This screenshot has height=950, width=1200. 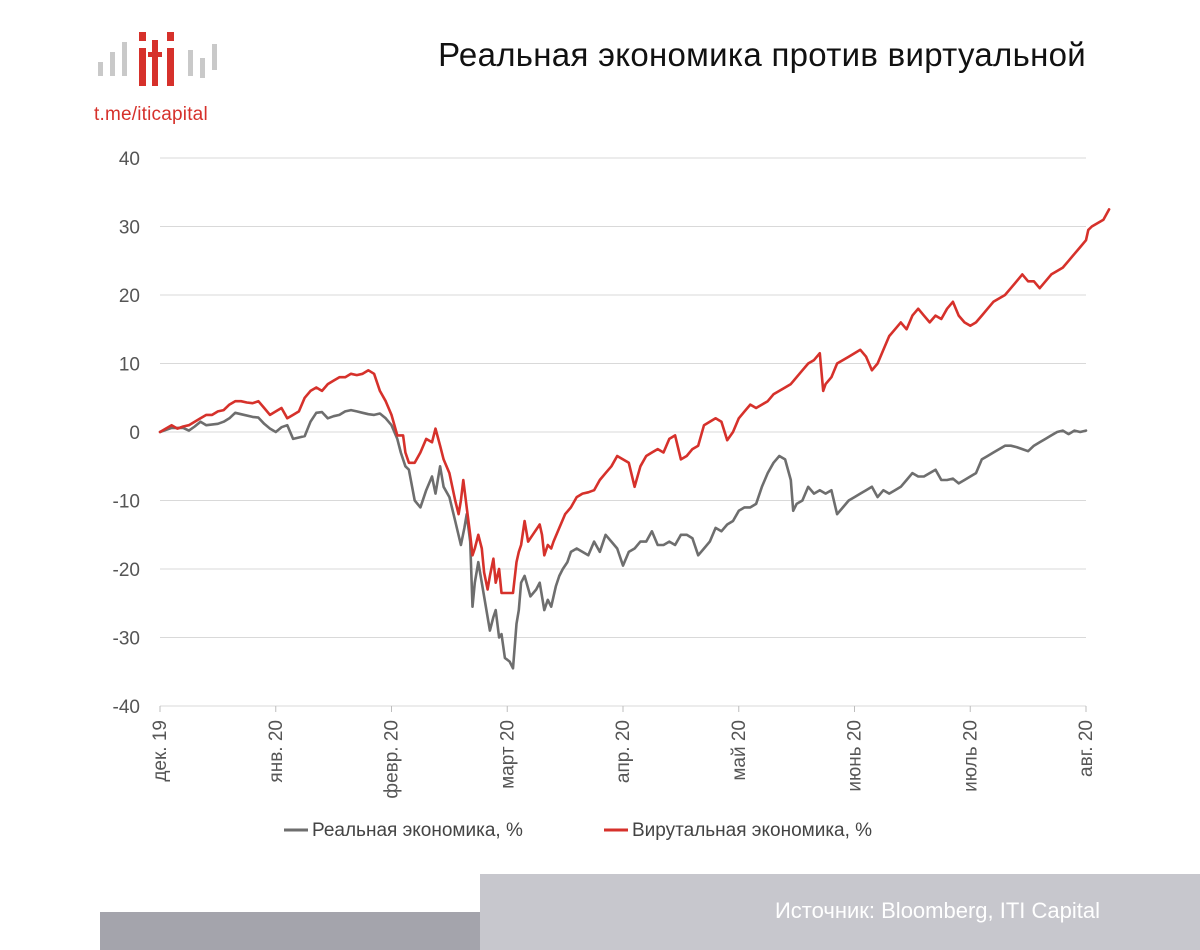 I want to click on y-tick-label: 40, so click(x=129, y=159).